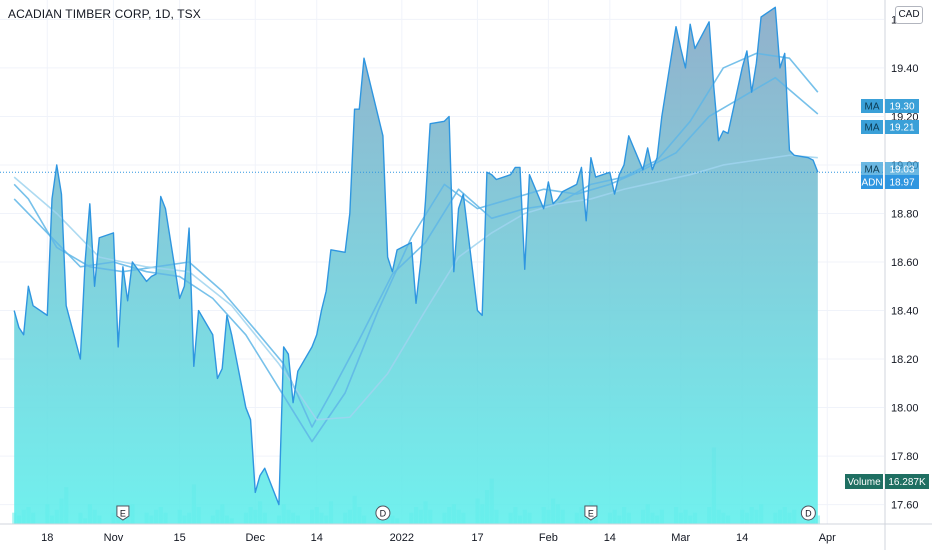  I want to click on x-tick-label: Feb, so click(548, 538).